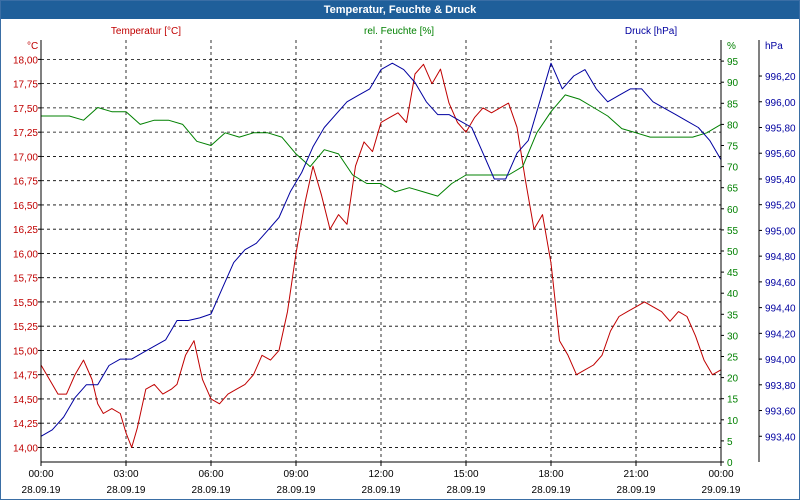 The height and width of the screenshot is (500, 800). I want to click on temp-tick-label: 16,50, so click(25, 206).